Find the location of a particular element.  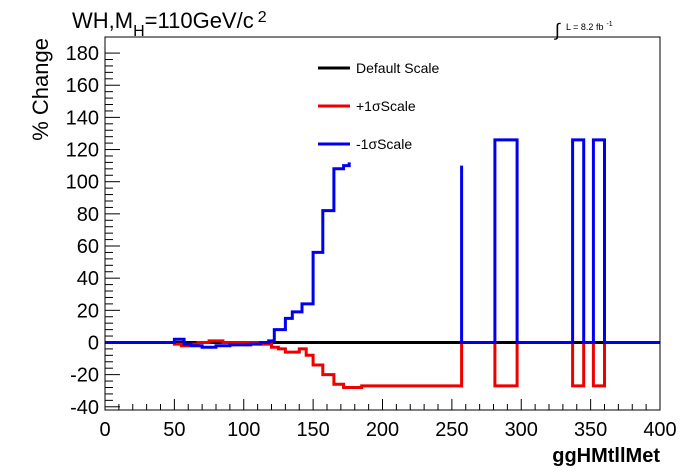

chart-title: WH,MH=110GeV/c 2 is located at coordinates (169, 24).